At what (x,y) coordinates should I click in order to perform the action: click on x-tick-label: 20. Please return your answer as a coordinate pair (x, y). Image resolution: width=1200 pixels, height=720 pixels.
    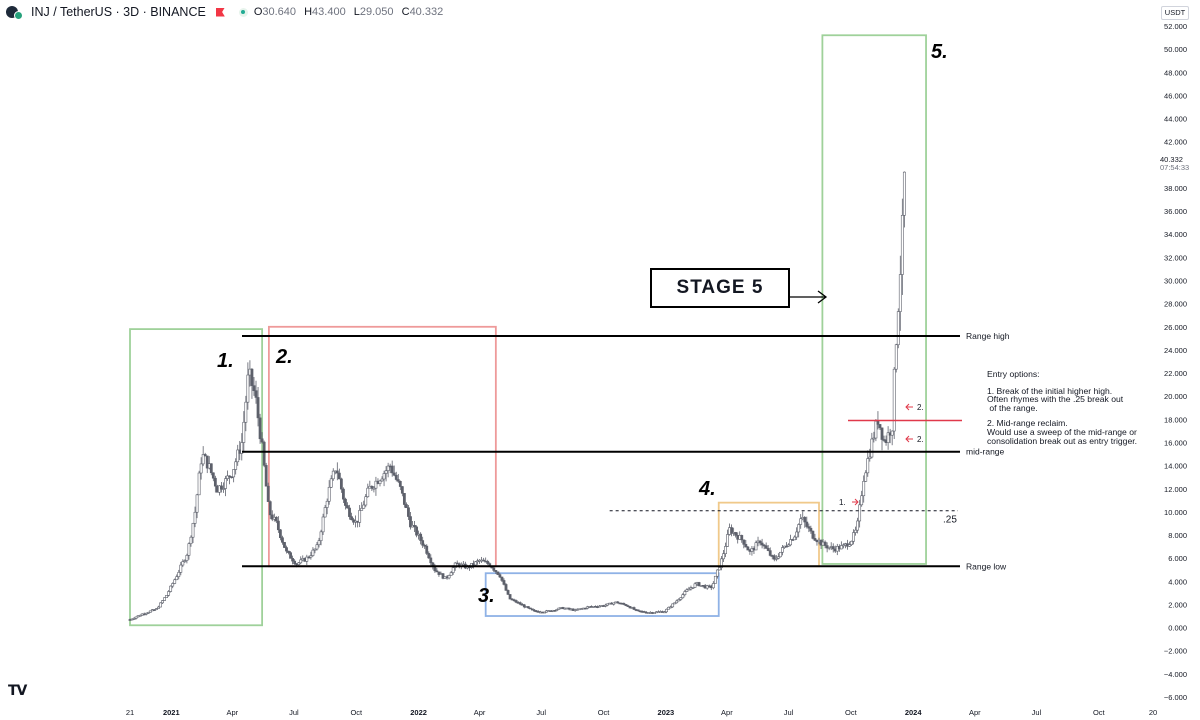
    Looking at the image, I should click on (1153, 712).